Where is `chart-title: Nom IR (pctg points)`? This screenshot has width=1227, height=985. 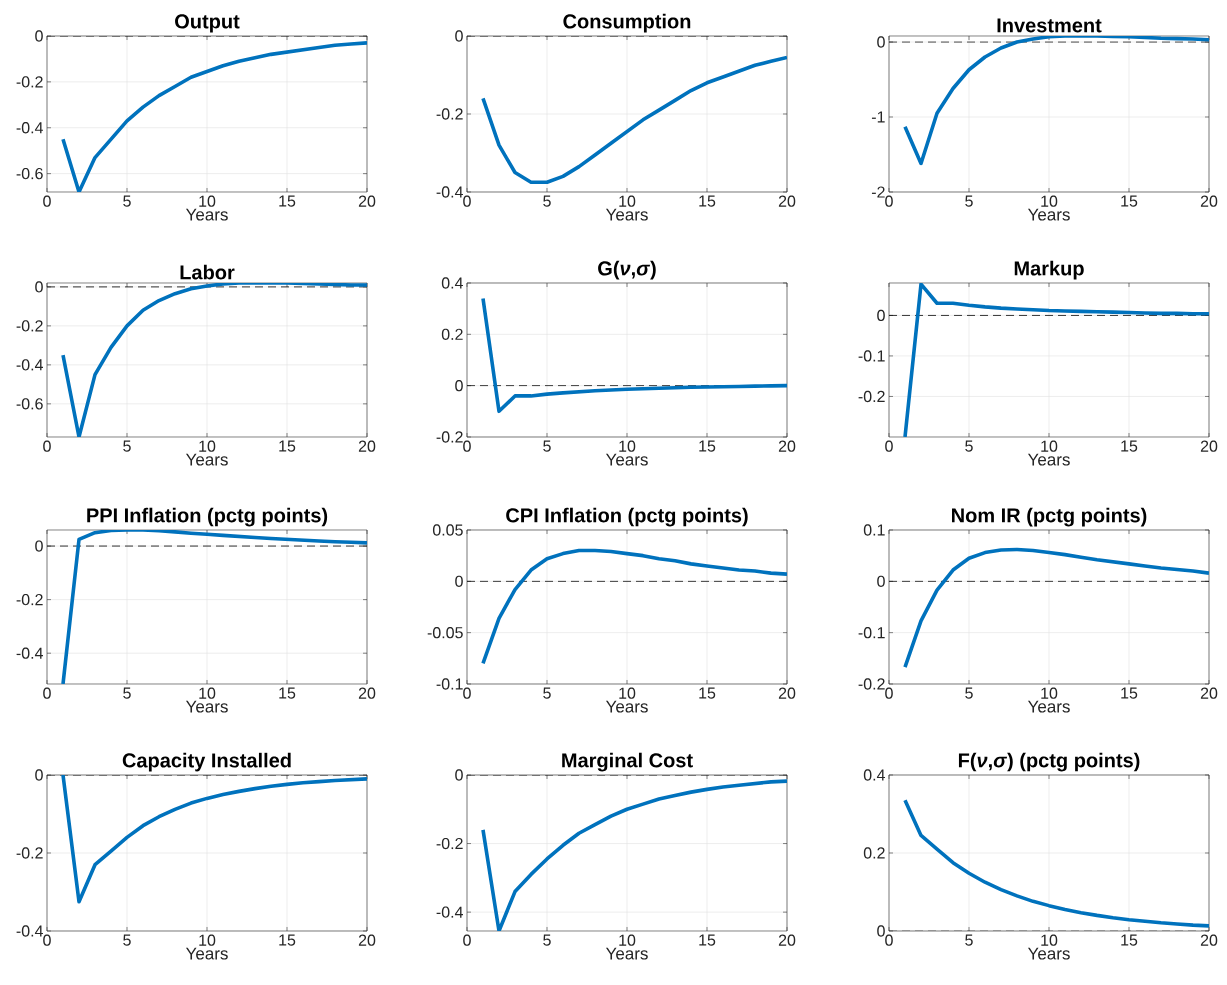
chart-title: Nom IR (pctg points) is located at coordinates (1049, 517).